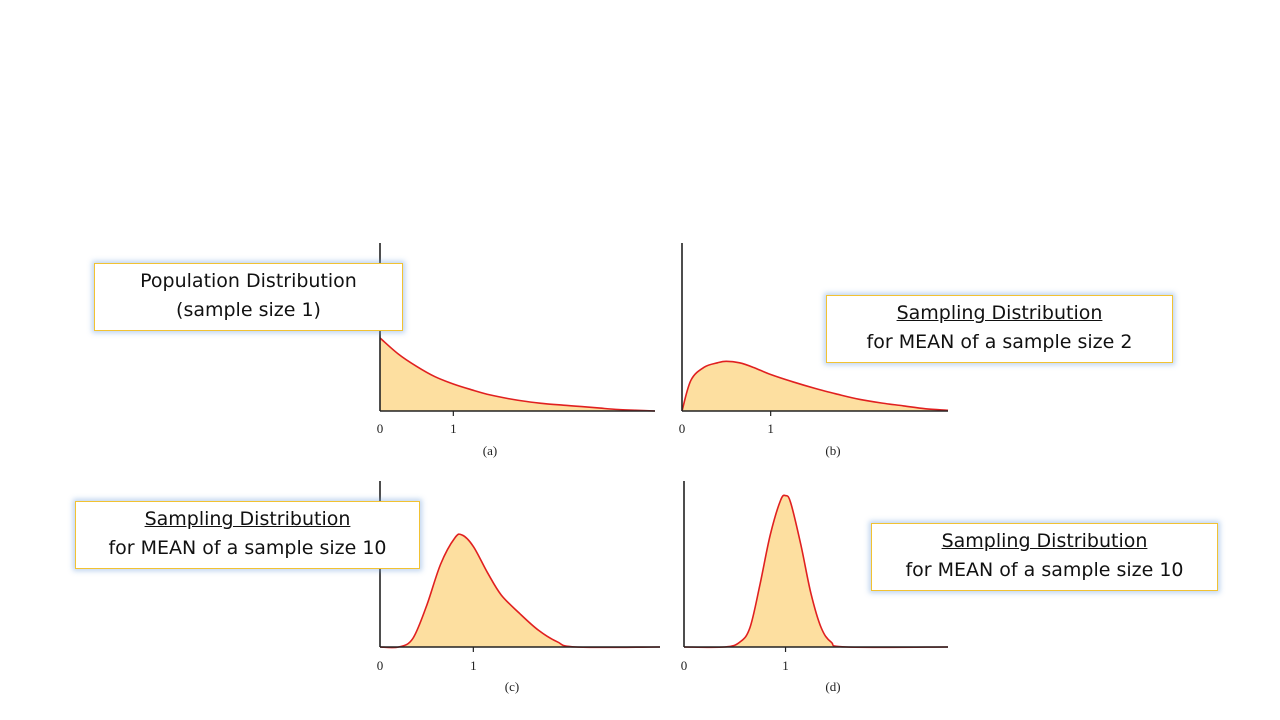 The width and height of the screenshot is (1280, 720). Describe the element at coordinates (1044, 541) in the screenshot. I see `callout-d-line1: Sampling Distribution` at that location.